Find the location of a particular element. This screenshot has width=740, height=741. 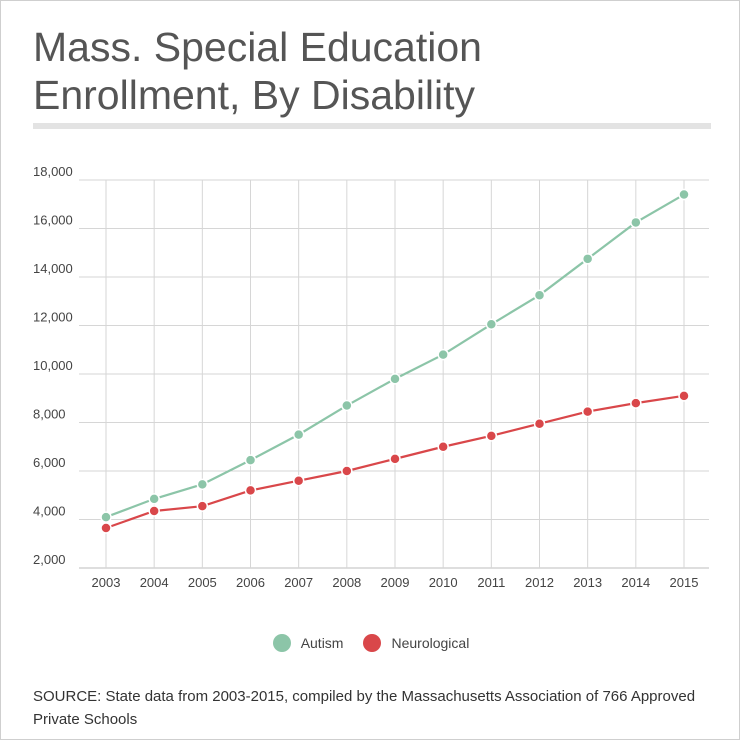

legend-label-neurological: Neurological is located at coordinates (430, 643).